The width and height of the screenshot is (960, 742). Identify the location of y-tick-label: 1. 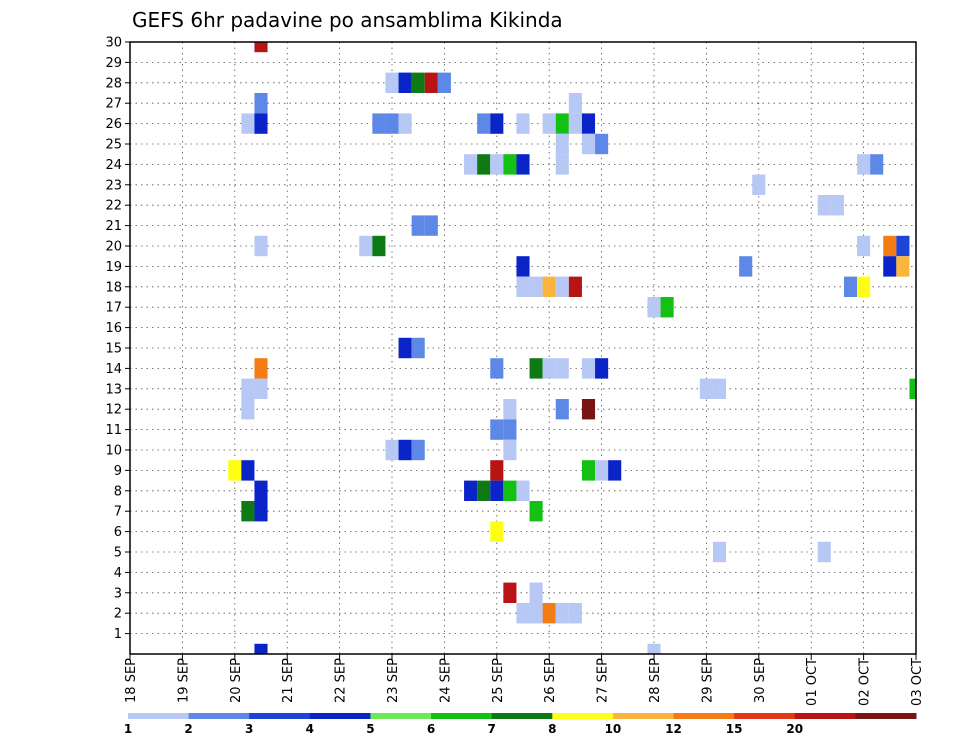
(118, 634).